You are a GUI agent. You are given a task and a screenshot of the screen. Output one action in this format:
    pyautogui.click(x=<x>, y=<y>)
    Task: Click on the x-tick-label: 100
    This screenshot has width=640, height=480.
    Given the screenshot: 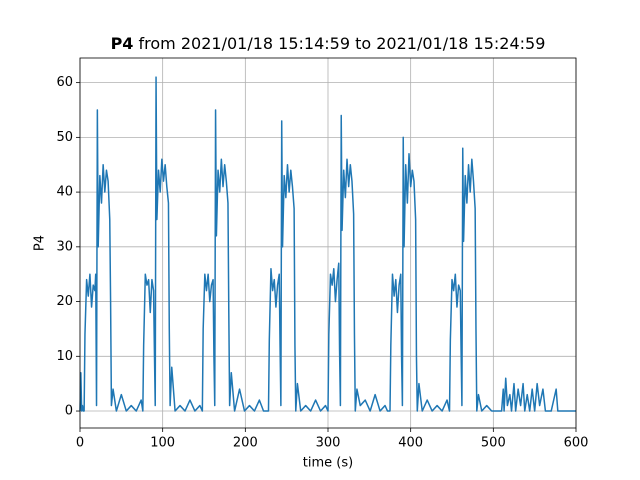 What is the action you would take?
    pyautogui.click(x=162, y=443)
    